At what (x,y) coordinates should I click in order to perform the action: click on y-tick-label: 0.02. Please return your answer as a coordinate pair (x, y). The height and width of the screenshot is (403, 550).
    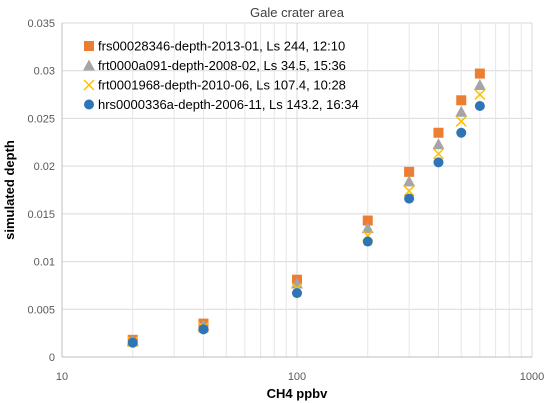
    Looking at the image, I should click on (44, 167).